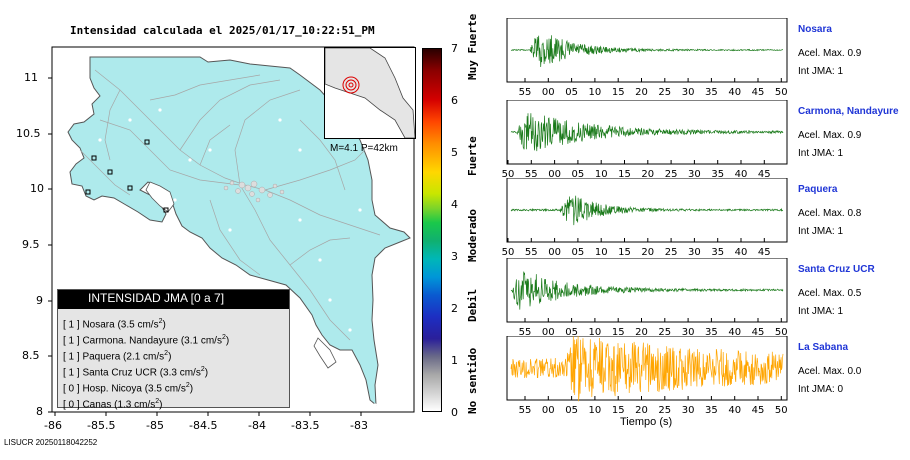  Describe the element at coordinates (39, 411) in the screenshot. I see `lat-tick: 8` at that location.